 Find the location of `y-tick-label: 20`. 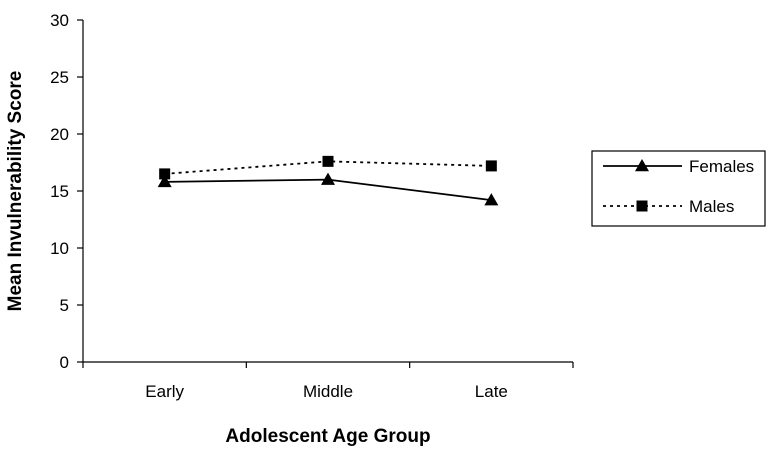

y-tick-label: 20 is located at coordinates (59, 134).